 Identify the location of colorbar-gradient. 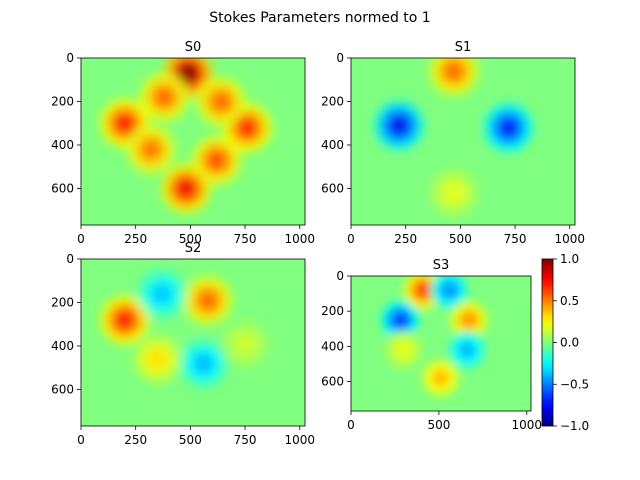
(547, 342).